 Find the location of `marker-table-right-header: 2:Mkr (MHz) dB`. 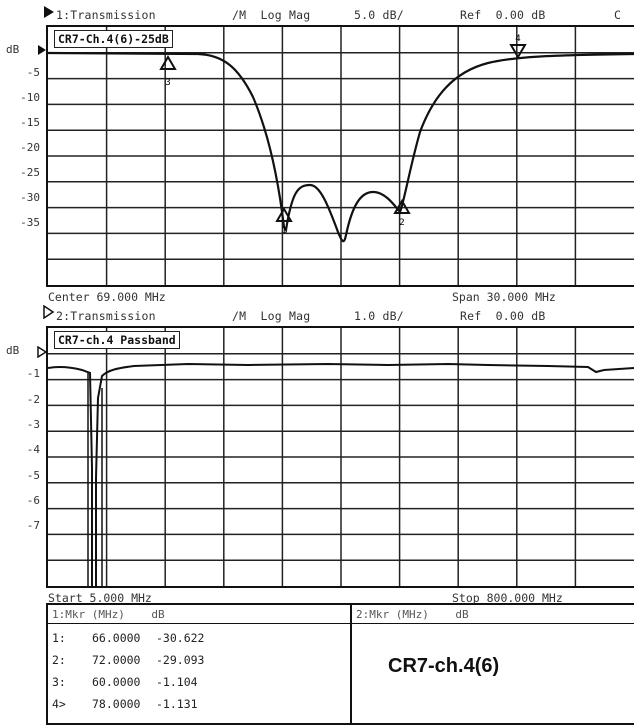

marker-table-right-header: 2:Mkr (MHz) dB is located at coordinates (412, 614).